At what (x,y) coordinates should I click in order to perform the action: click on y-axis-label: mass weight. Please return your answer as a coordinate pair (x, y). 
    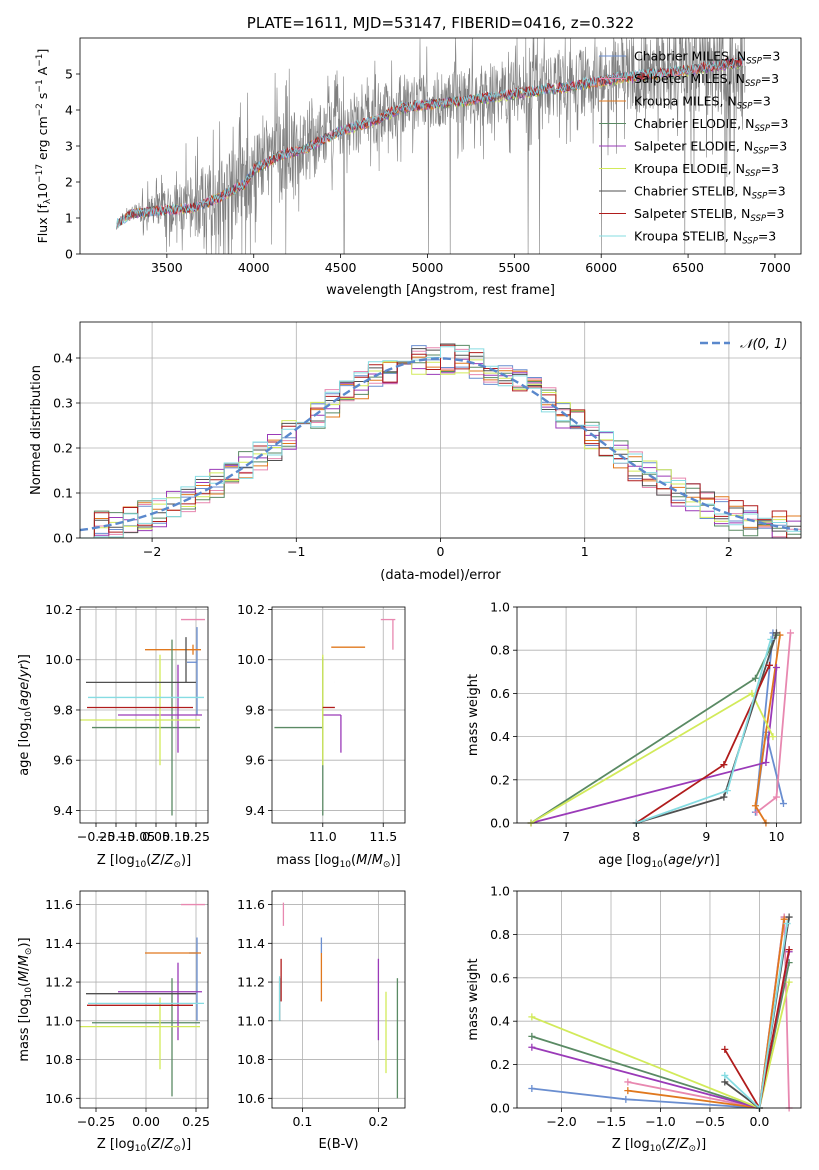
    Looking at the image, I should click on (473, 715).